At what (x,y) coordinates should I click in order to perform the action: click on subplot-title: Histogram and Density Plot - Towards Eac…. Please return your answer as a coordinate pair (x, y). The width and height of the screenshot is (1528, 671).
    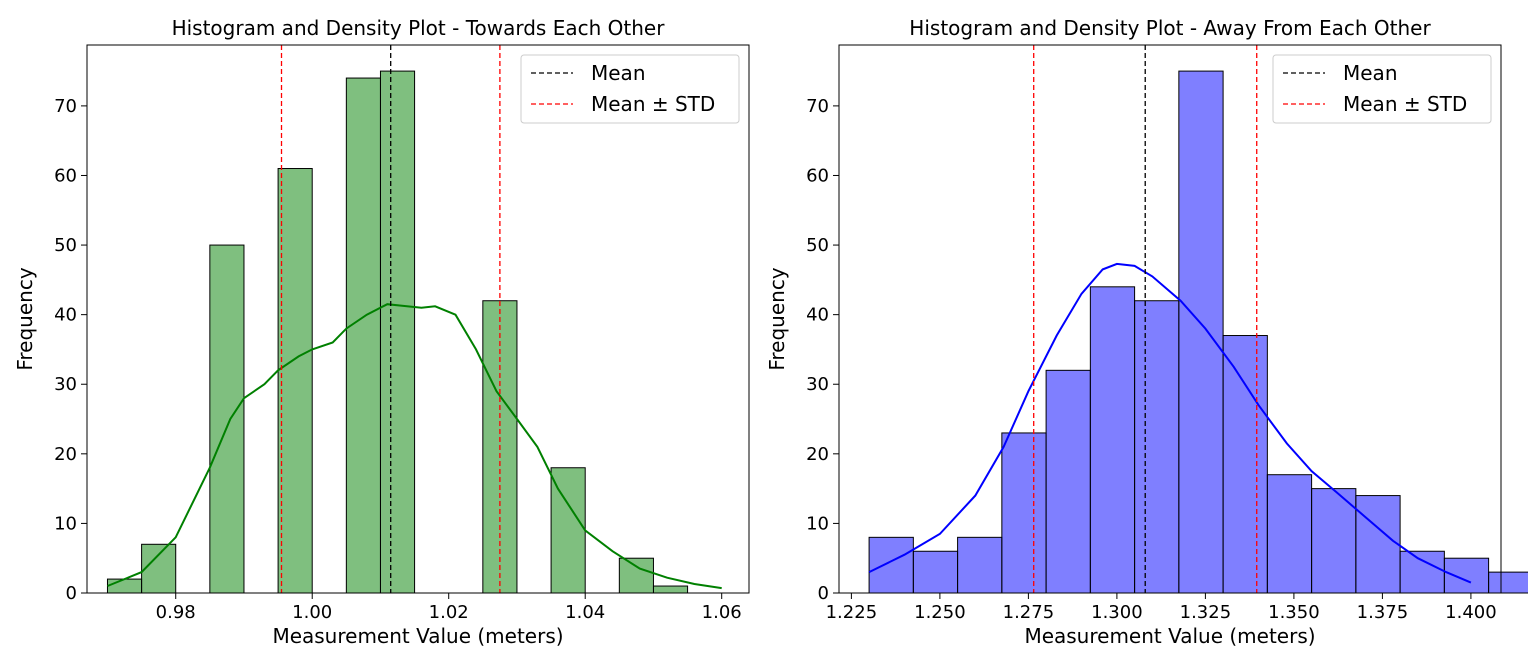
    Looking at the image, I should click on (419, 28).